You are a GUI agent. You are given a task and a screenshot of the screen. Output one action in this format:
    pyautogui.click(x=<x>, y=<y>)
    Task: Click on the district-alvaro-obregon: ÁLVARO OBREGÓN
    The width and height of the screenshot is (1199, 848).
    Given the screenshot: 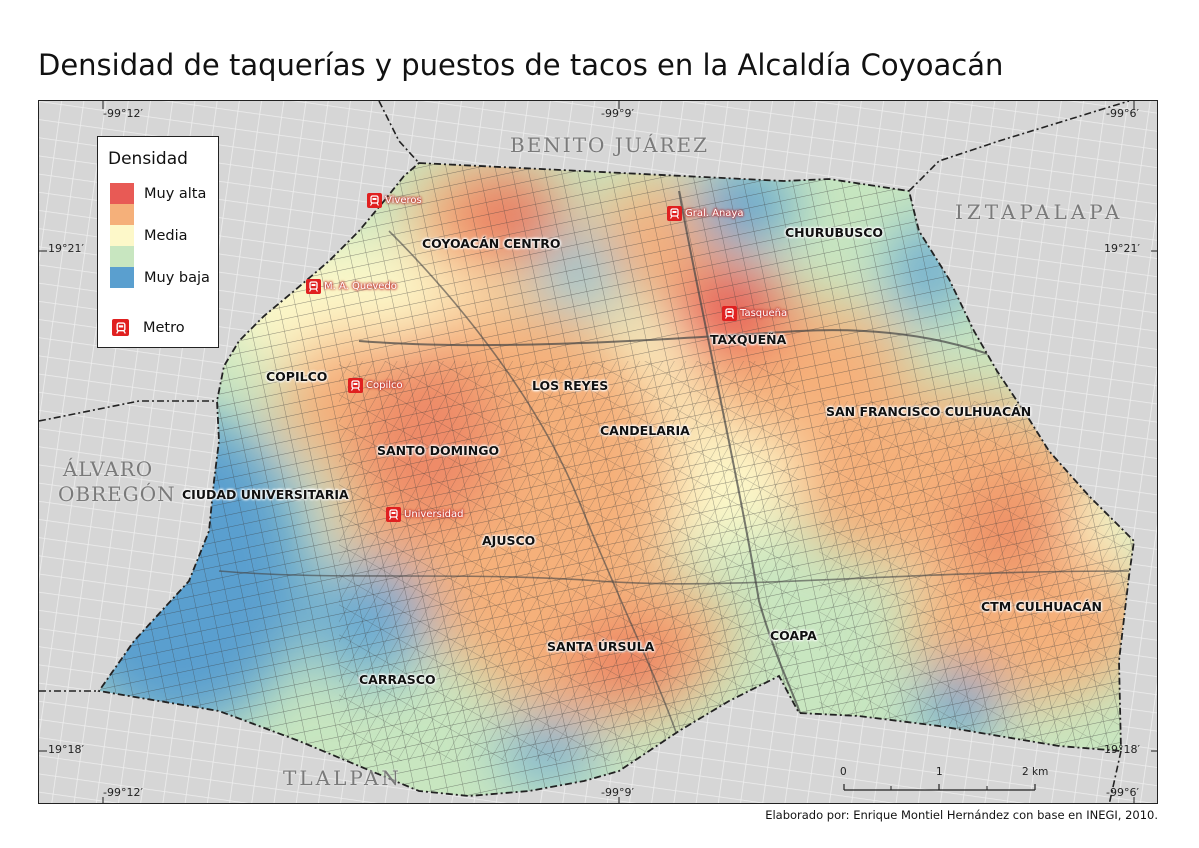 What is the action you would take?
    pyautogui.click(x=117, y=481)
    